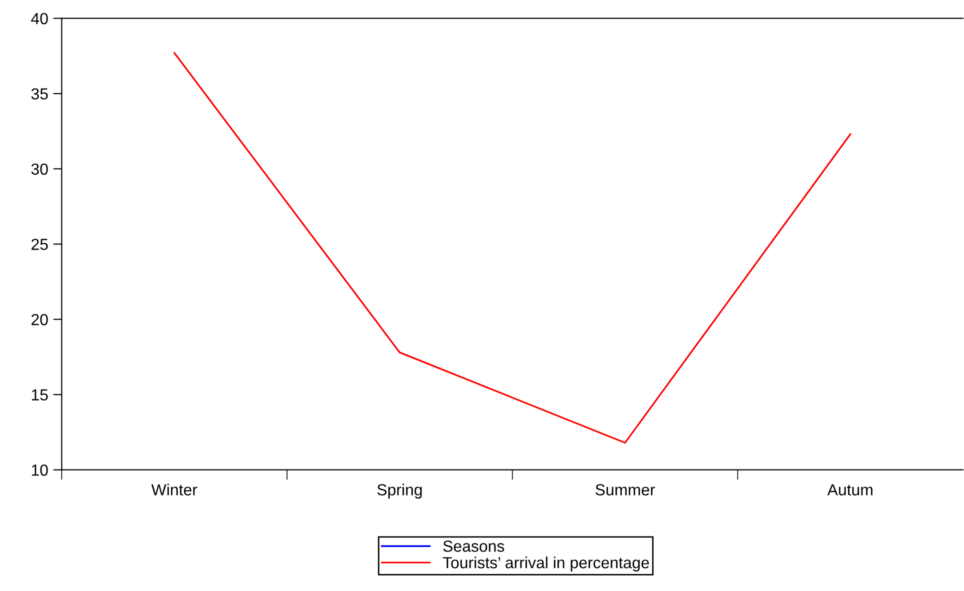 The image size is (964, 591). What do you see at coordinates (473, 546) in the screenshot?
I see `legend-label: Seasons` at bounding box center [473, 546].